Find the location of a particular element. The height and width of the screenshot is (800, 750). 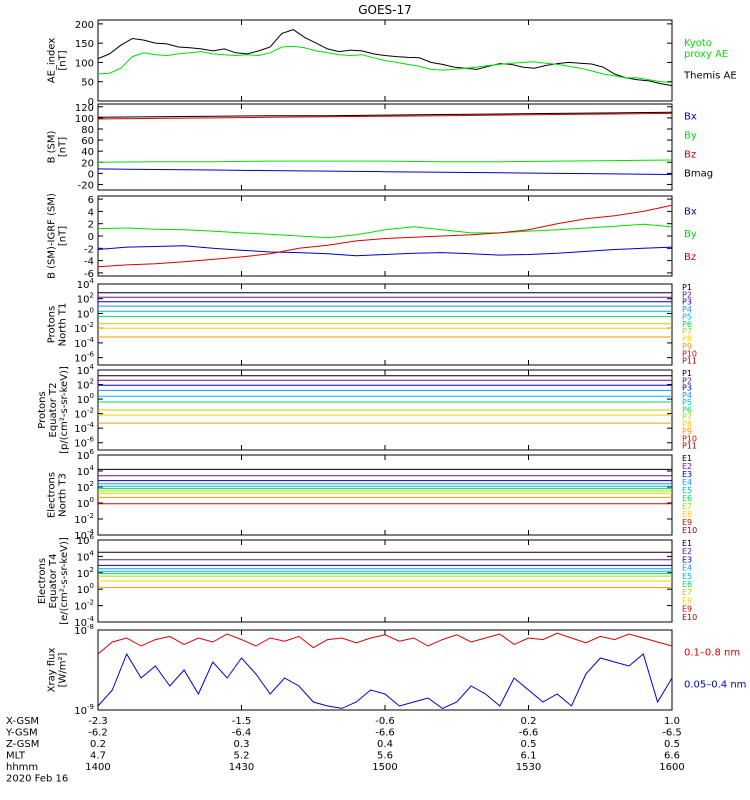

series-bmag is located at coordinates (385, 114).